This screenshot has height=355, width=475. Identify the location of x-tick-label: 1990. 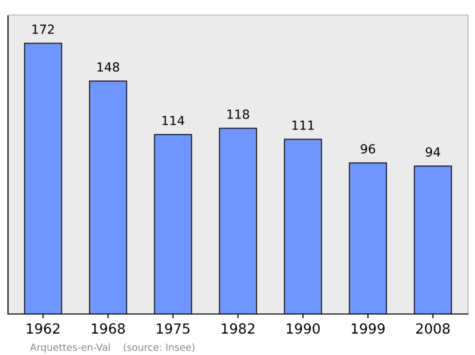
(303, 328).